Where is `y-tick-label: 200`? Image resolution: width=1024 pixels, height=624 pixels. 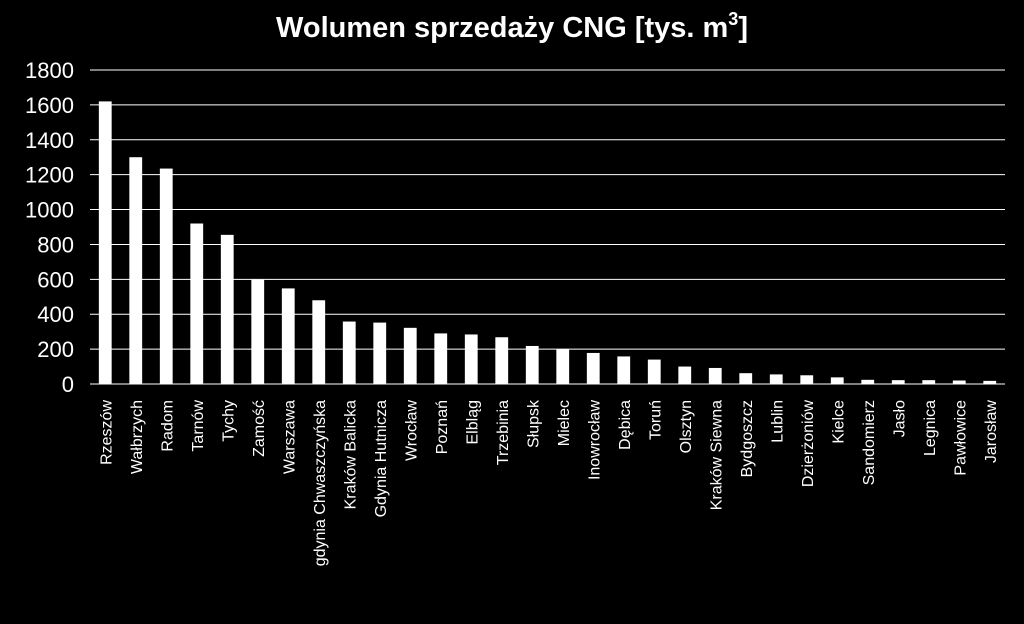
y-tick-label: 200 is located at coordinates (55, 349).